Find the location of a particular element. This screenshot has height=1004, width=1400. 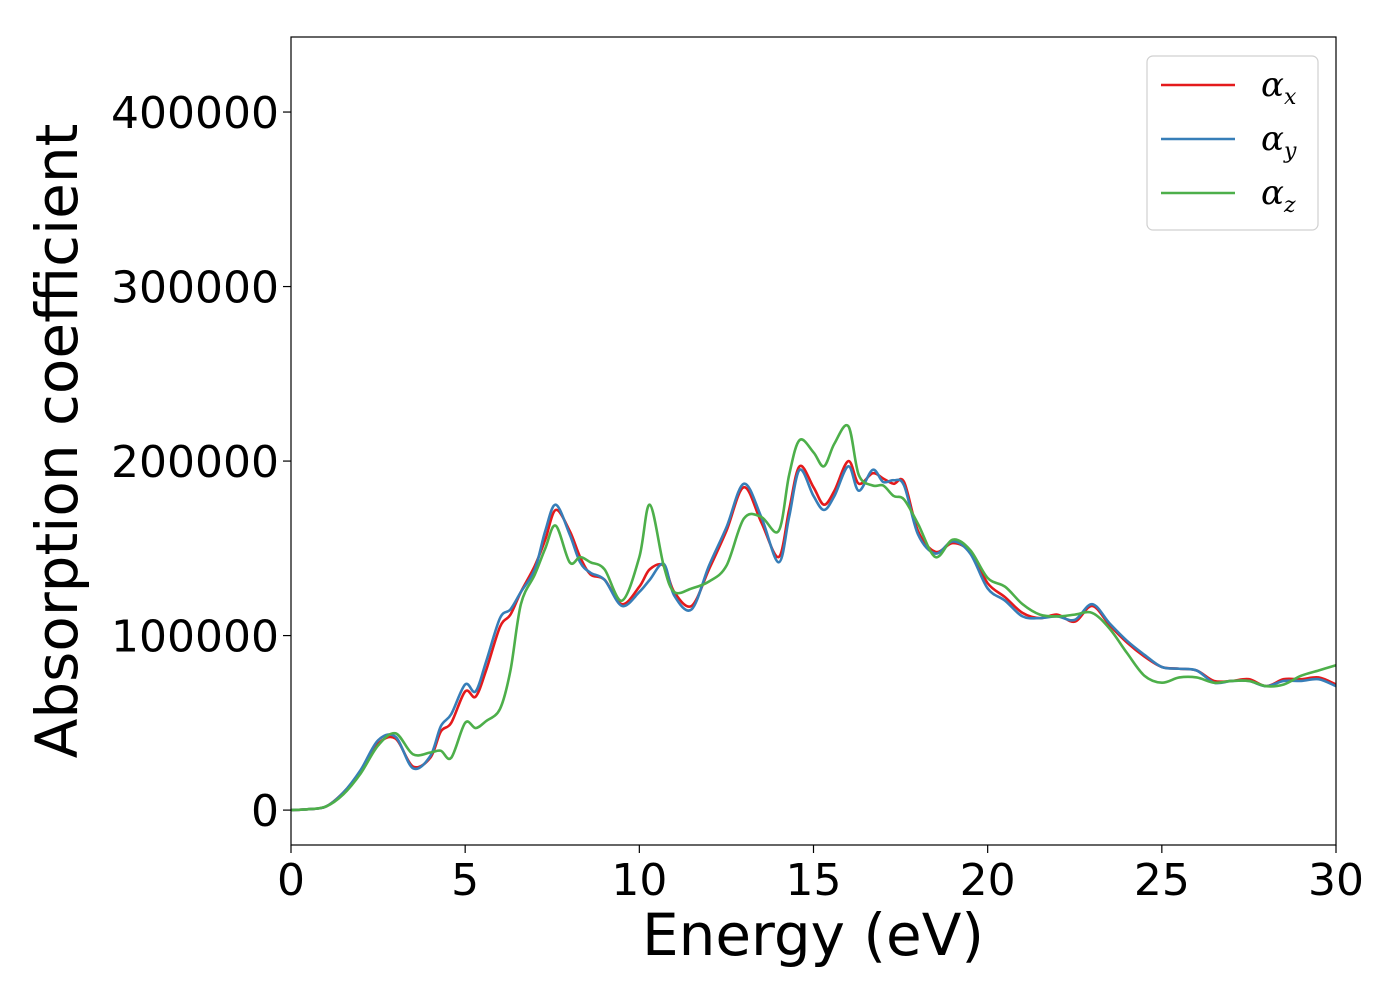

legend-box is located at coordinates (1232, 143).